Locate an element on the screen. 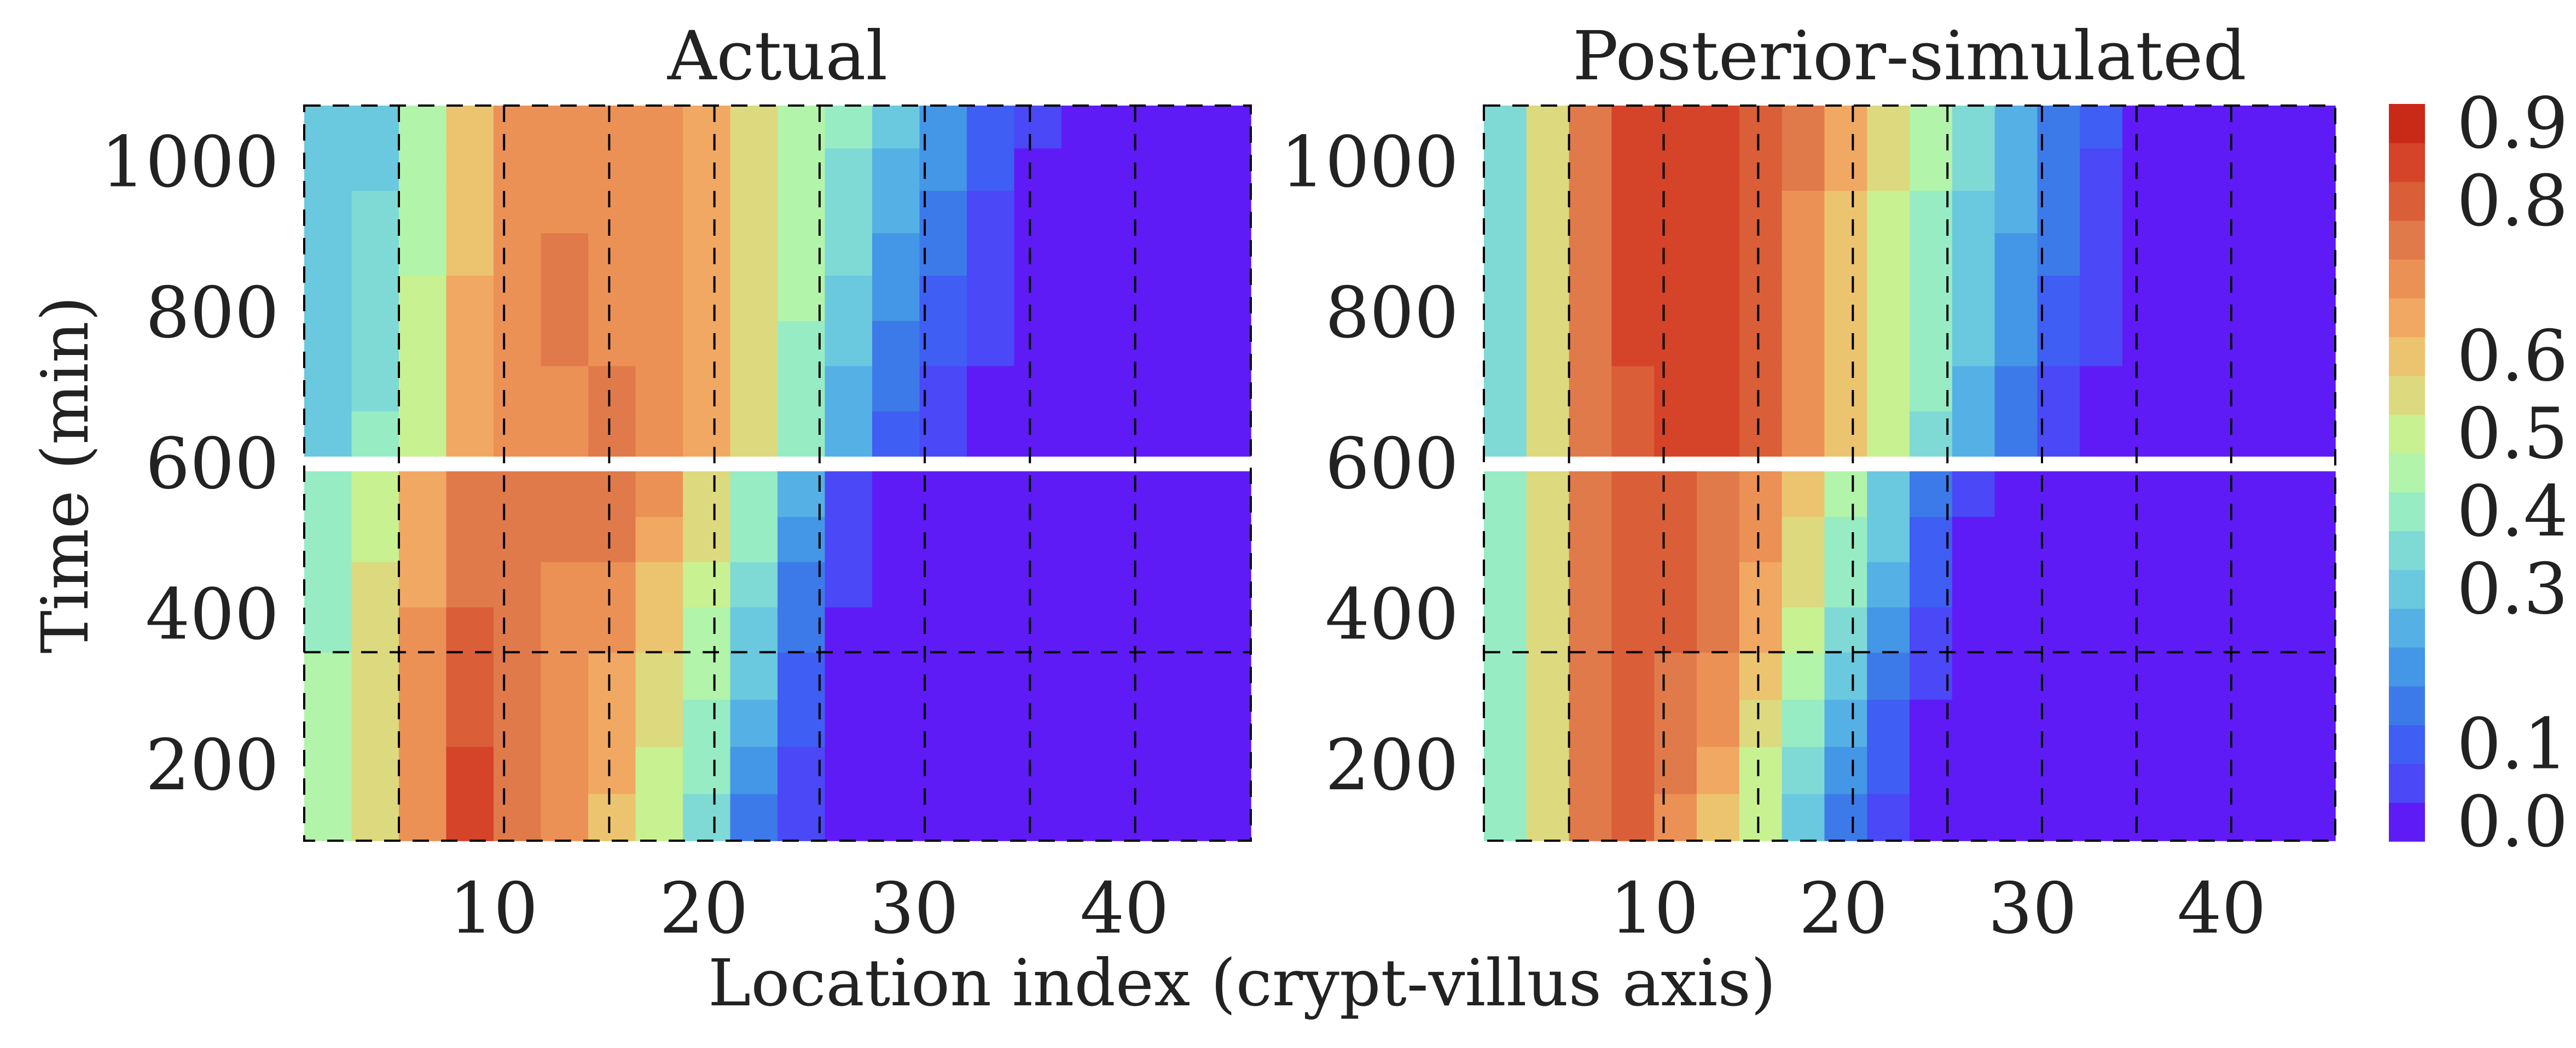  colorbar-tick-label: 0.9 is located at coordinates (2512, 124).